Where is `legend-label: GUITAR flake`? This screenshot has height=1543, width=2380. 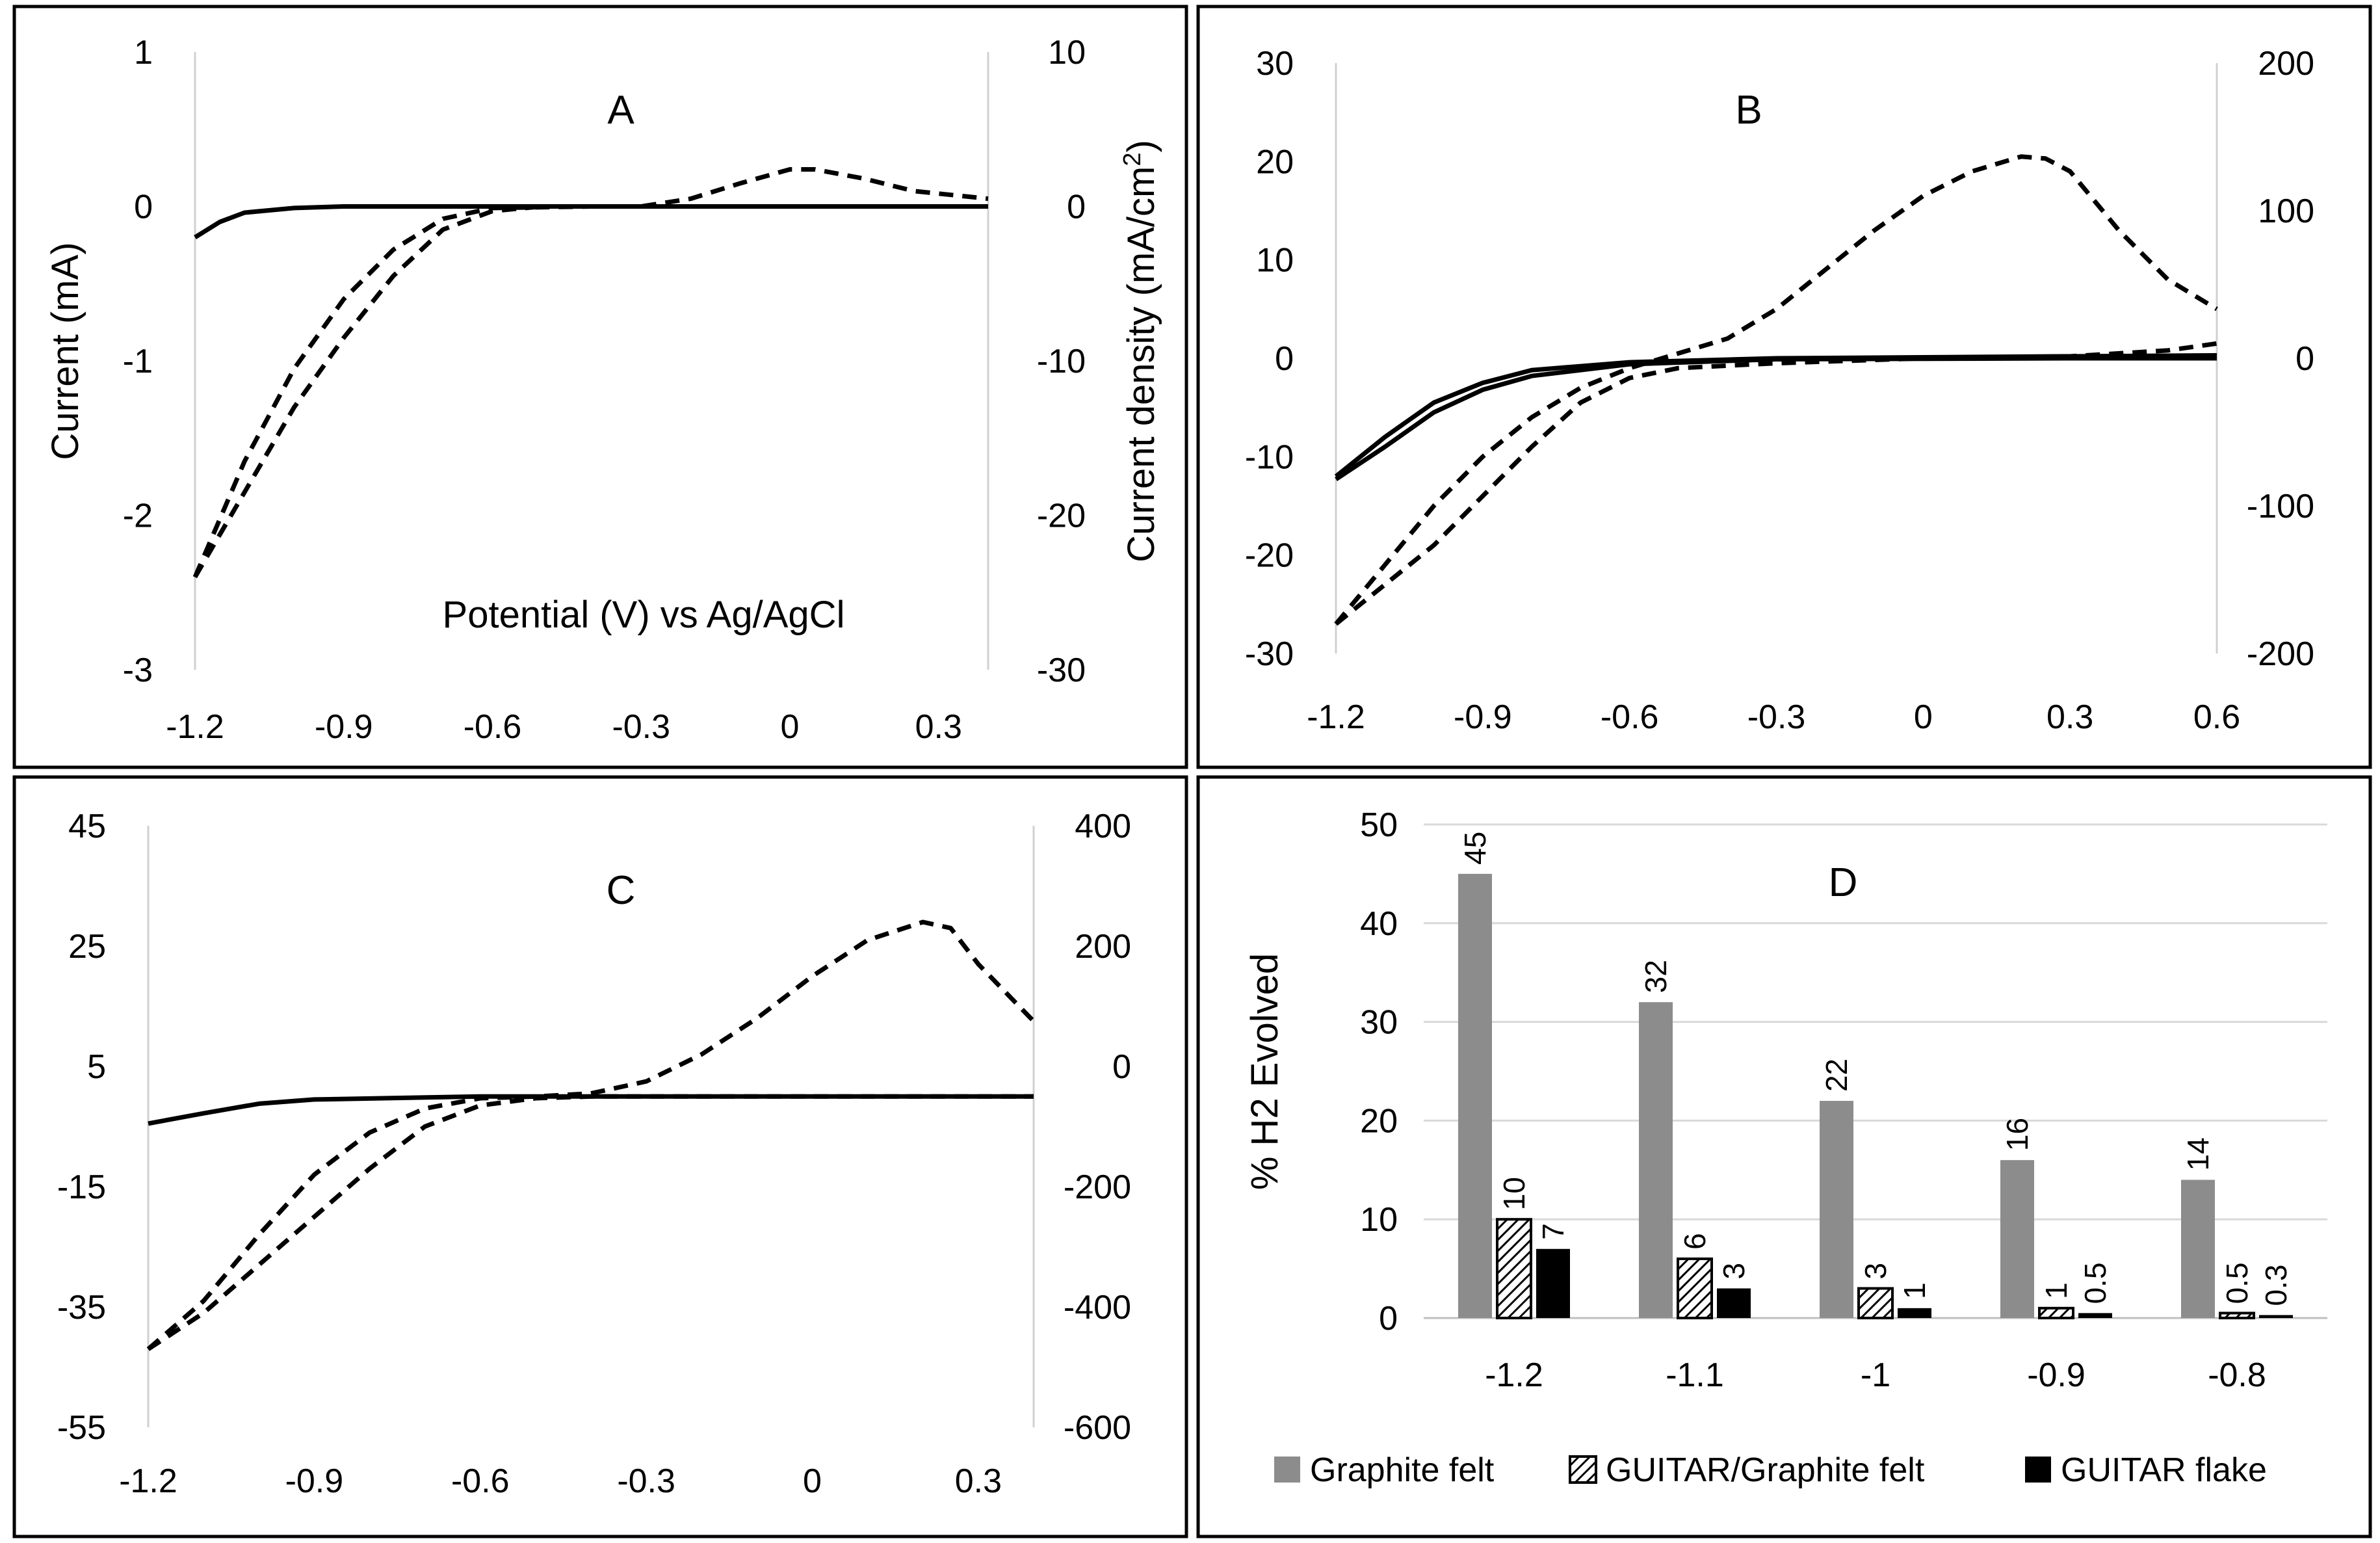 legend-label: GUITAR flake is located at coordinates (2164, 1470).